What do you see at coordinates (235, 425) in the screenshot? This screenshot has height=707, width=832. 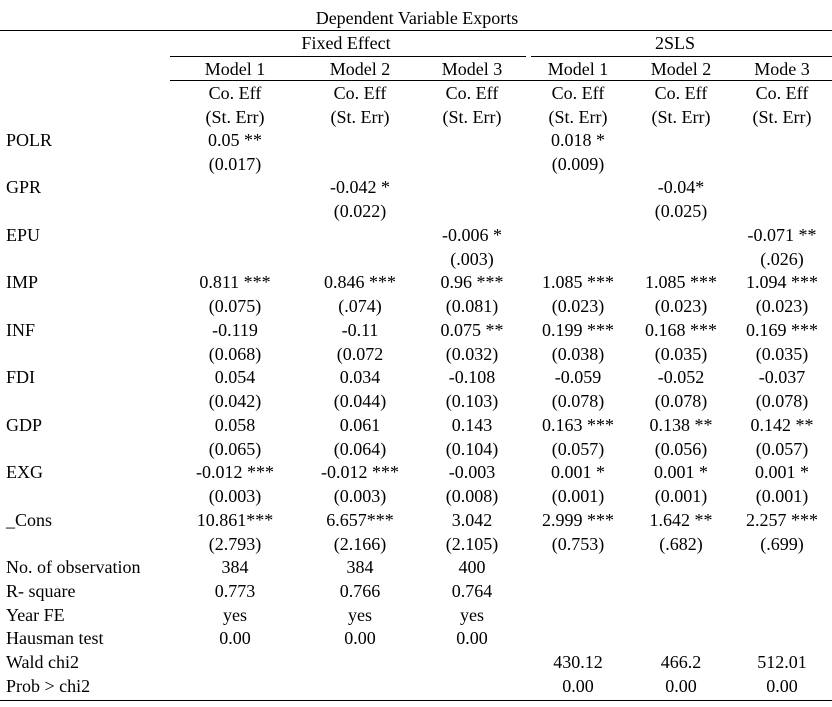 I see `table-cell-coef: 0.058` at bounding box center [235, 425].